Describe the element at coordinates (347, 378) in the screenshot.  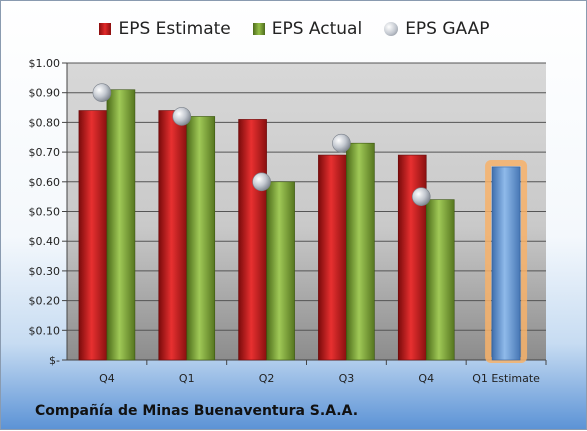
I see `x-tick-label: Q3` at that location.